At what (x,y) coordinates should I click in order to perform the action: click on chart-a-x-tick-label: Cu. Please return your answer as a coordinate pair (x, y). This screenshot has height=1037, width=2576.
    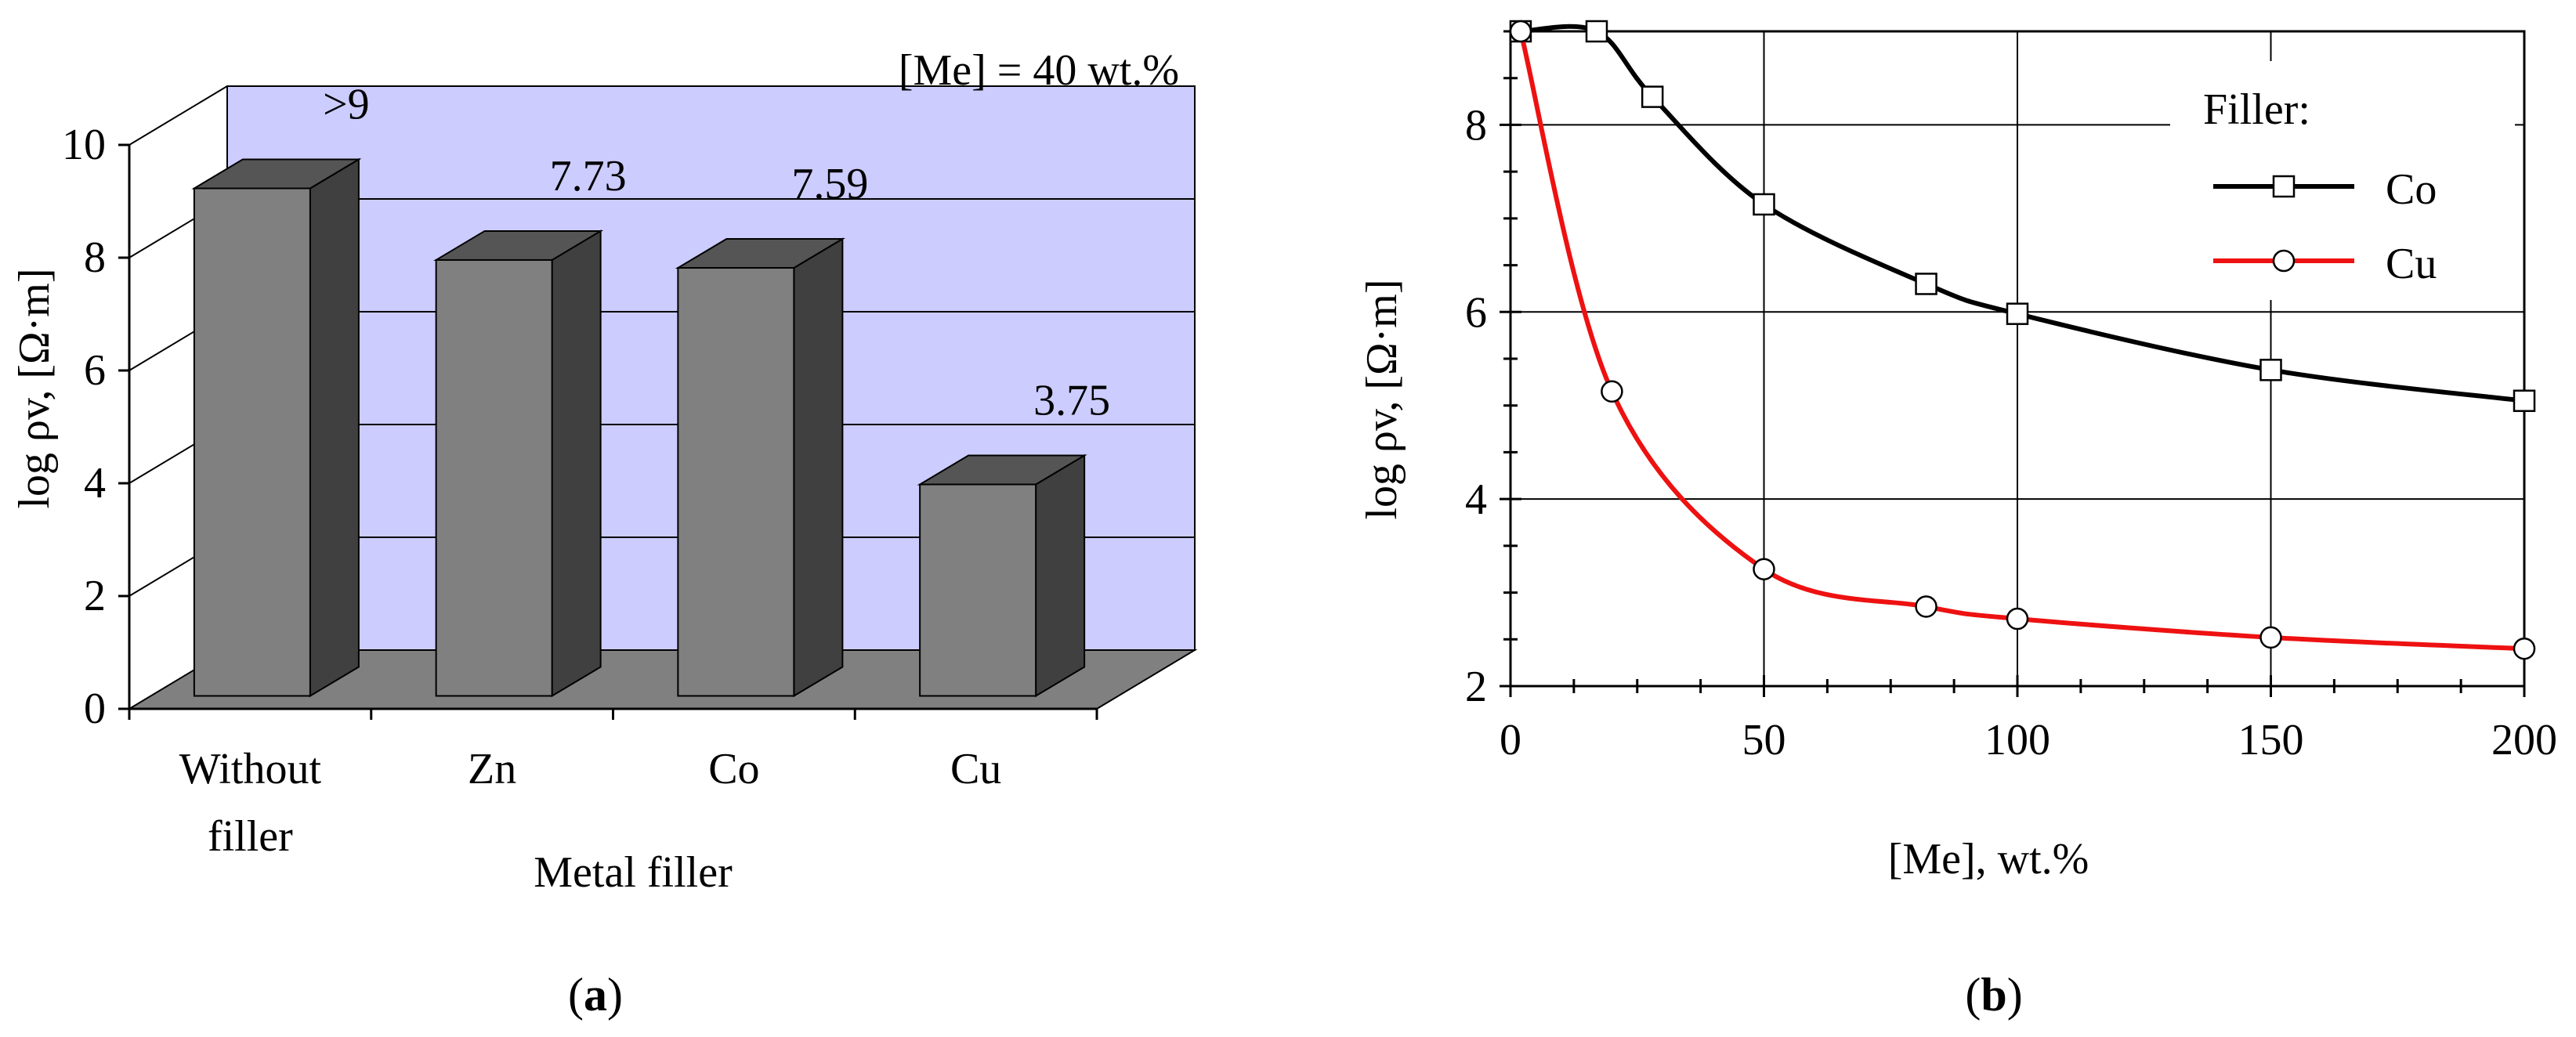
    Looking at the image, I should click on (975, 769).